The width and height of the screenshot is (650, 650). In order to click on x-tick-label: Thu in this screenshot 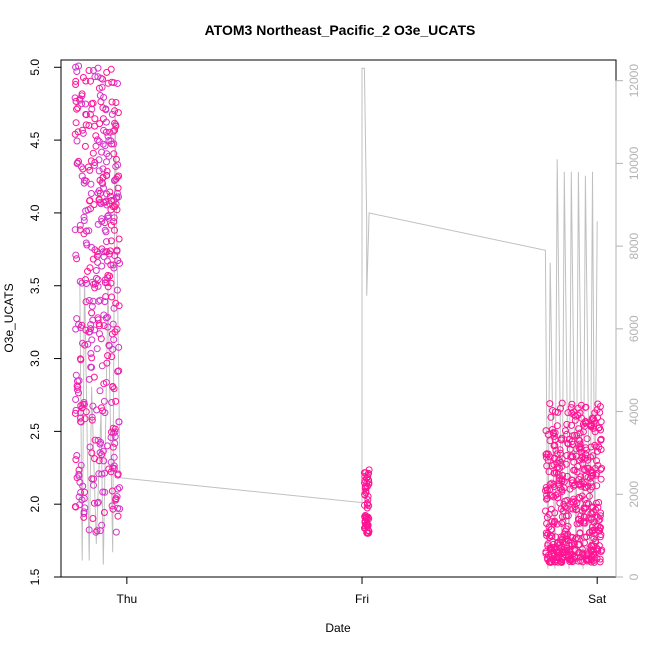, I will do `click(127, 599)`.